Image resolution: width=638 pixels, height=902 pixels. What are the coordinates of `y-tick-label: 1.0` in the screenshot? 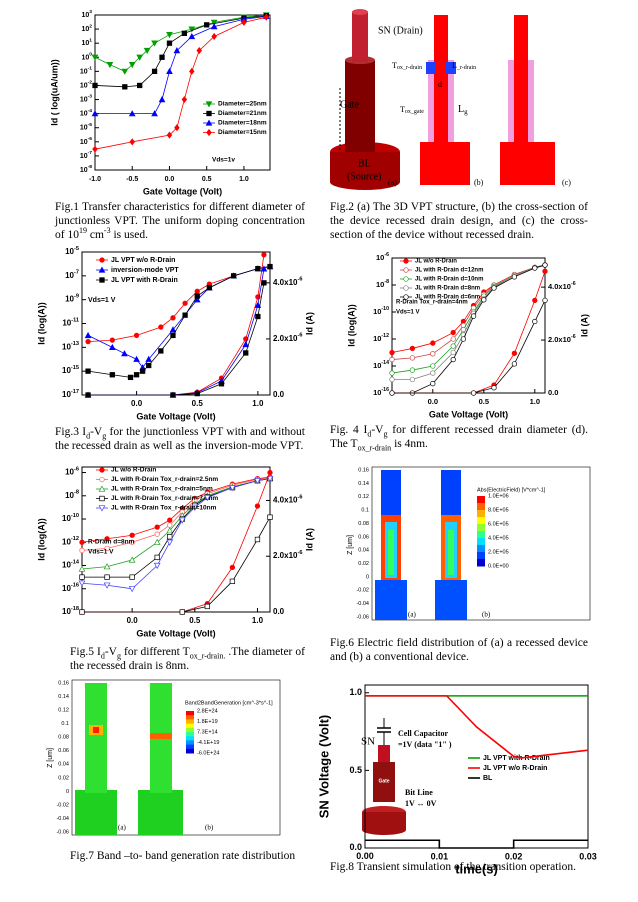 It's located at (355, 692).